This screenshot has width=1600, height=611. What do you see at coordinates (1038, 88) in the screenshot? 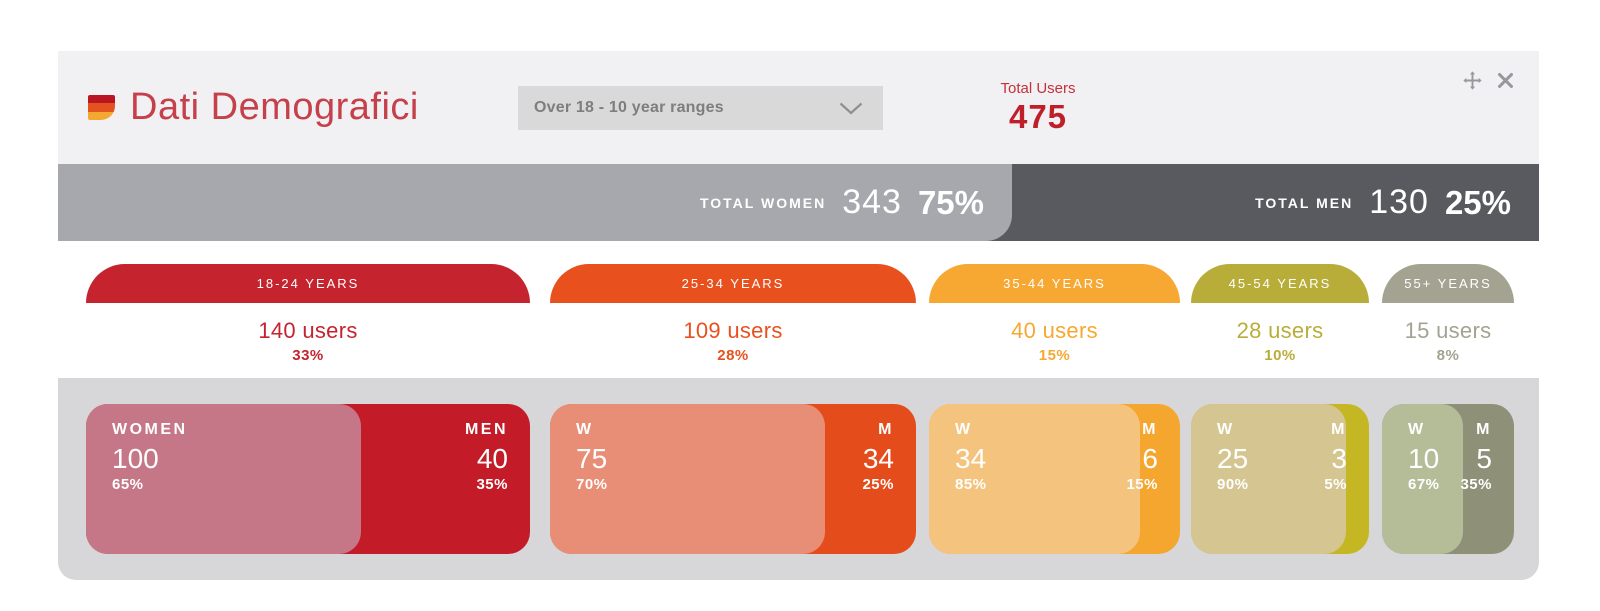
I see `total-users-label: Total Users` at bounding box center [1038, 88].